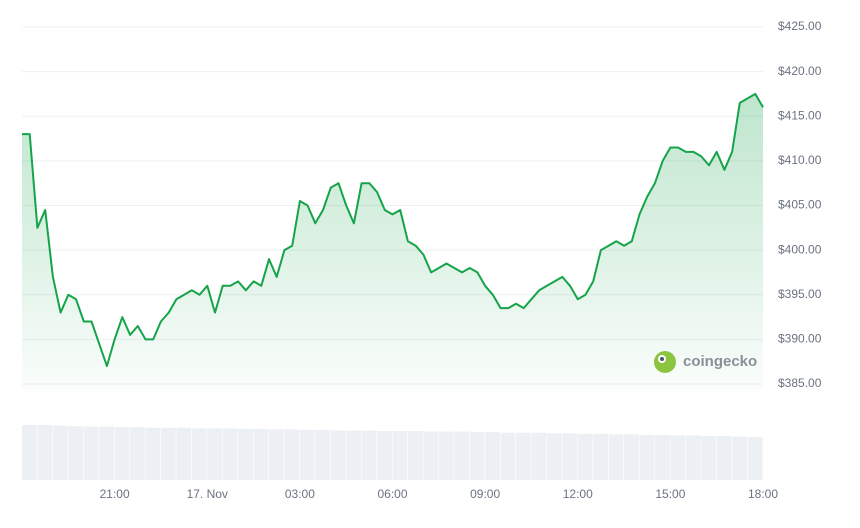 This screenshot has height=528, width=860. Describe the element at coordinates (800, 205) in the screenshot. I see `y-tick-label: $405.00` at that location.